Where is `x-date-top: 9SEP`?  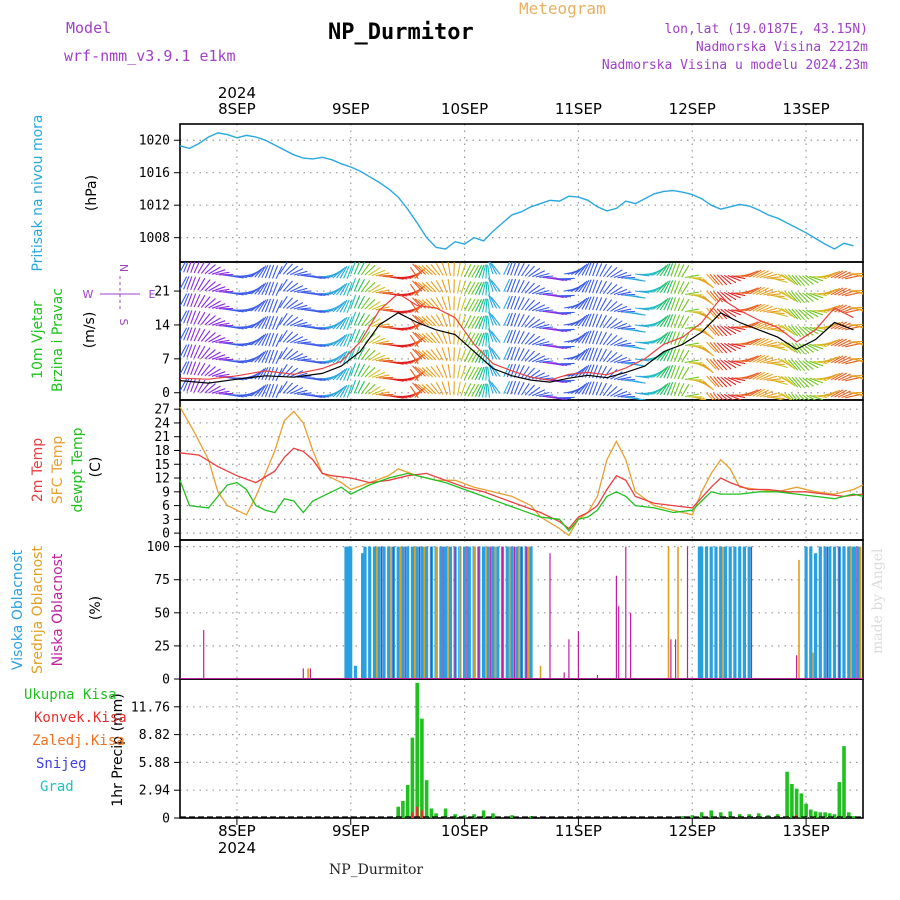
x-date-top: 9SEP is located at coordinates (351, 109).